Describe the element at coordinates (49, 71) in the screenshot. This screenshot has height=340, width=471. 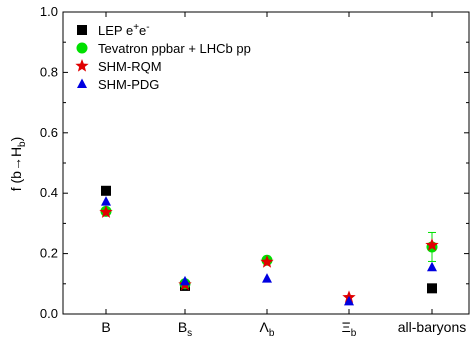
I see `y-tick-label: 0.8` at that location.